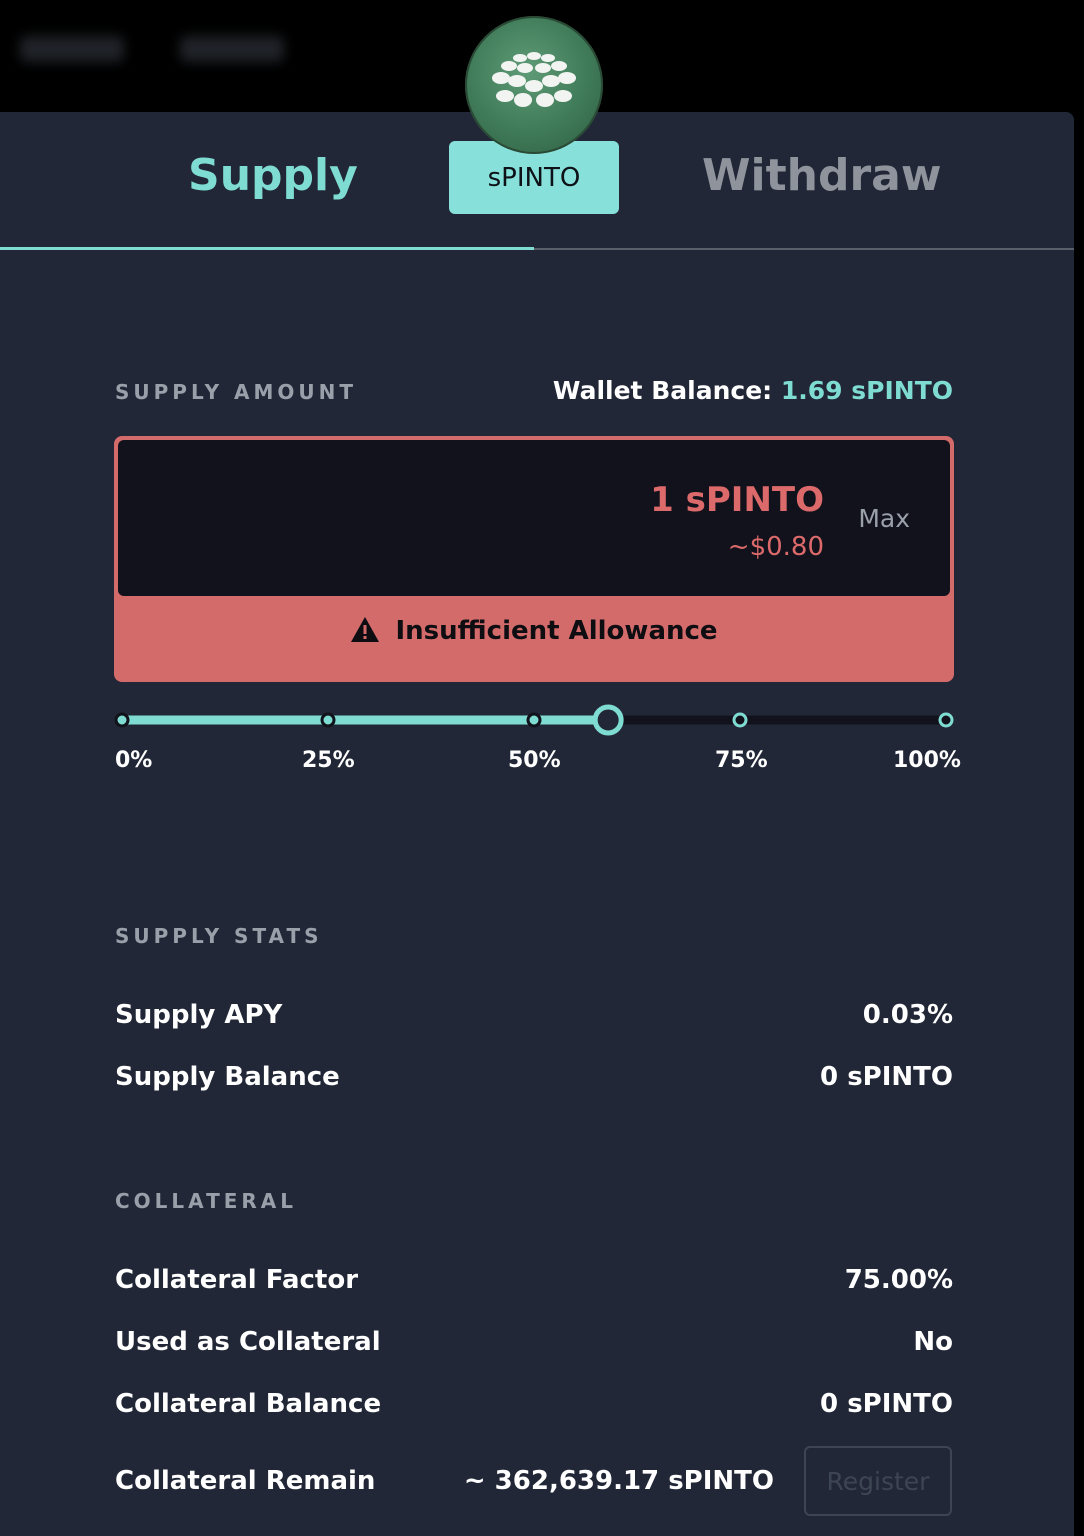 The width and height of the screenshot is (1084, 1536). What do you see at coordinates (898, 1280) in the screenshot?
I see `collateral-factor-value: 75.00%` at bounding box center [898, 1280].